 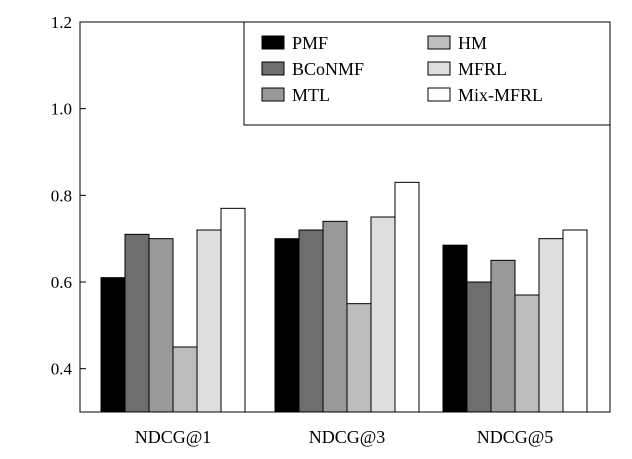 I want to click on legend-label-mtl: MTL, so click(x=311, y=95).